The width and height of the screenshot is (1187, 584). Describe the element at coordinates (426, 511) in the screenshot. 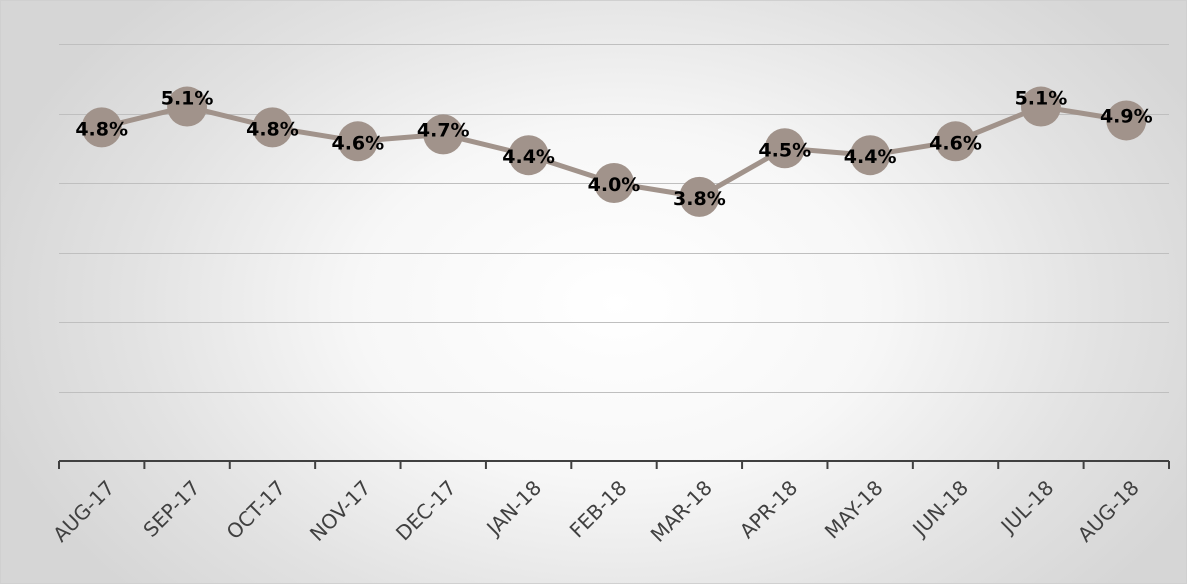

I see `x-tick-label: DEC-17` at that location.